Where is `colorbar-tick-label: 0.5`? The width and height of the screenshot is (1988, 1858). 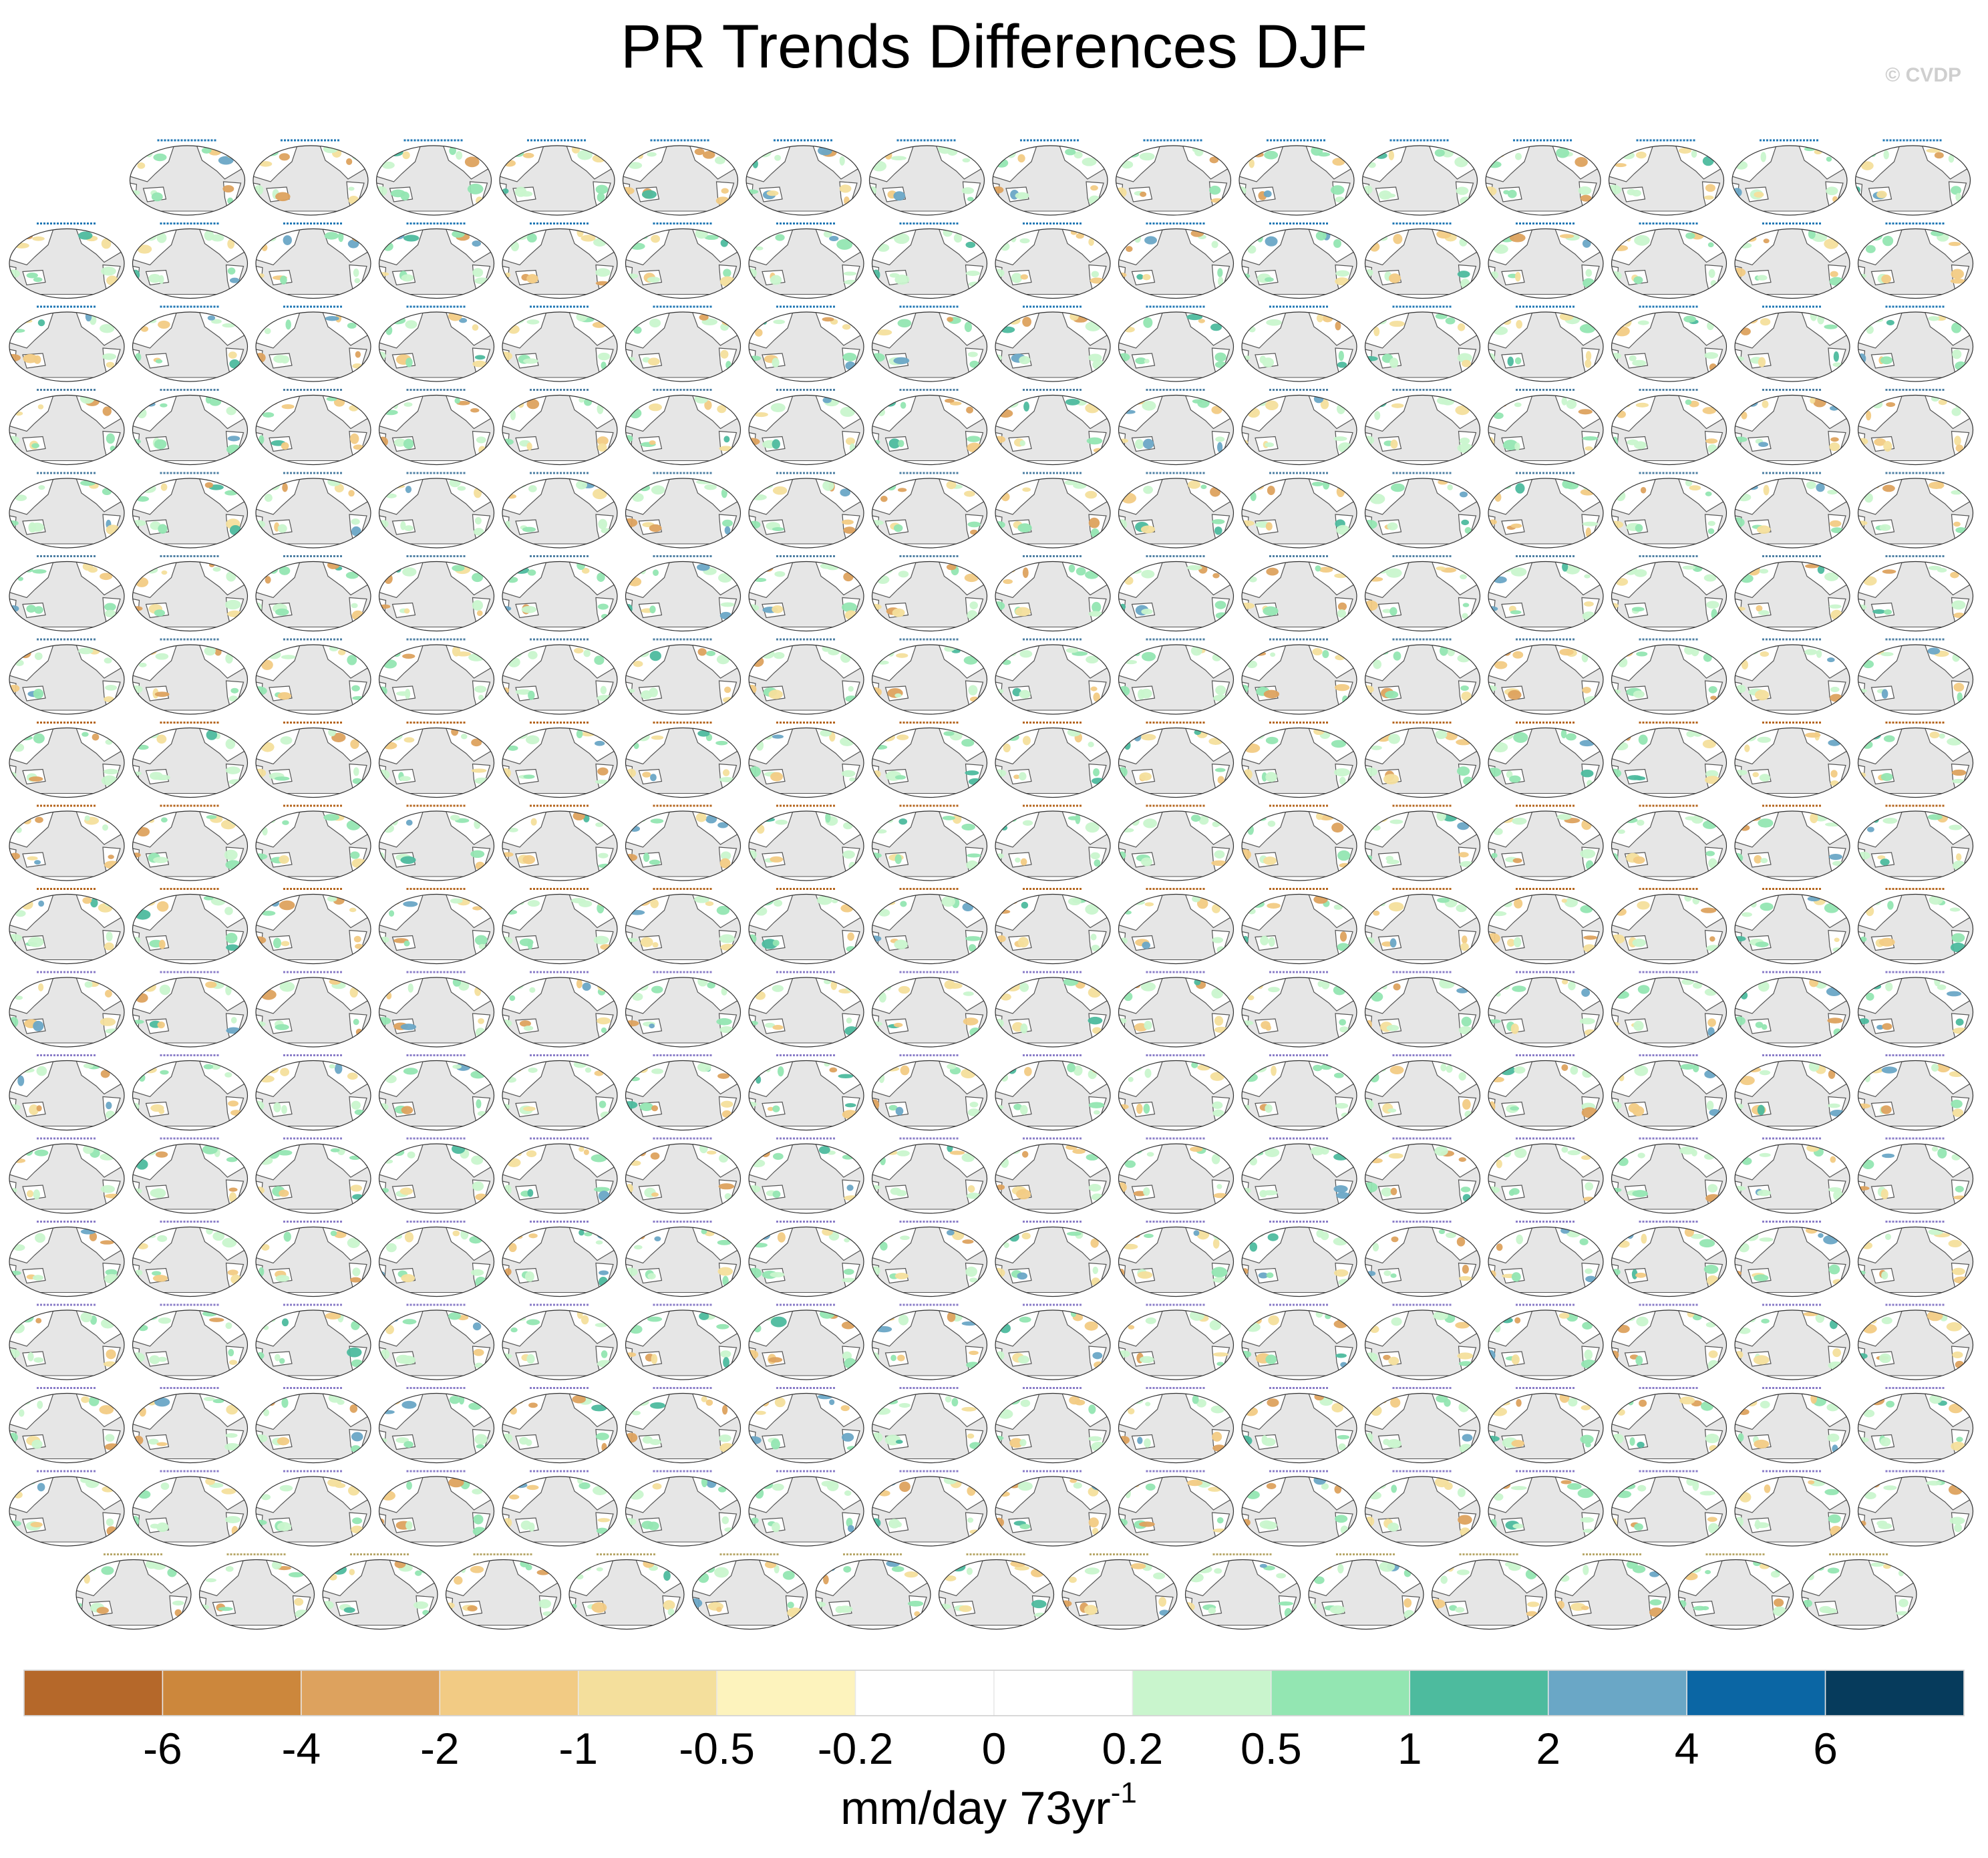 colorbar-tick-label: 0.5 is located at coordinates (1271, 1748).